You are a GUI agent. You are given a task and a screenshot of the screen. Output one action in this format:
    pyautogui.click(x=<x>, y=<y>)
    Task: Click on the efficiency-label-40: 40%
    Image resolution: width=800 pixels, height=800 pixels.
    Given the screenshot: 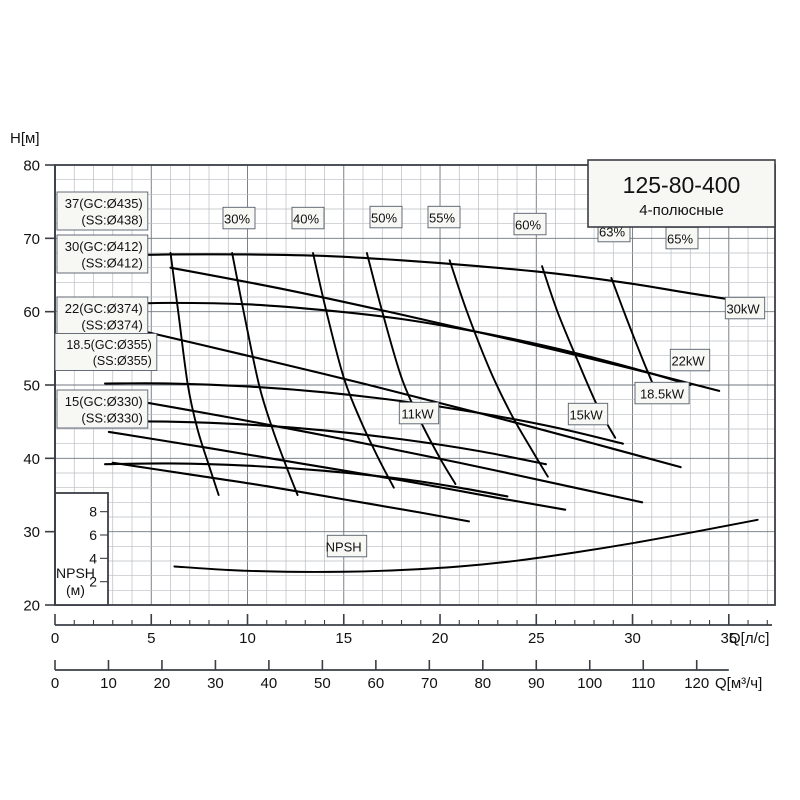 What is the action you would take?
    pyautogui.click(x=308, y=218)
    